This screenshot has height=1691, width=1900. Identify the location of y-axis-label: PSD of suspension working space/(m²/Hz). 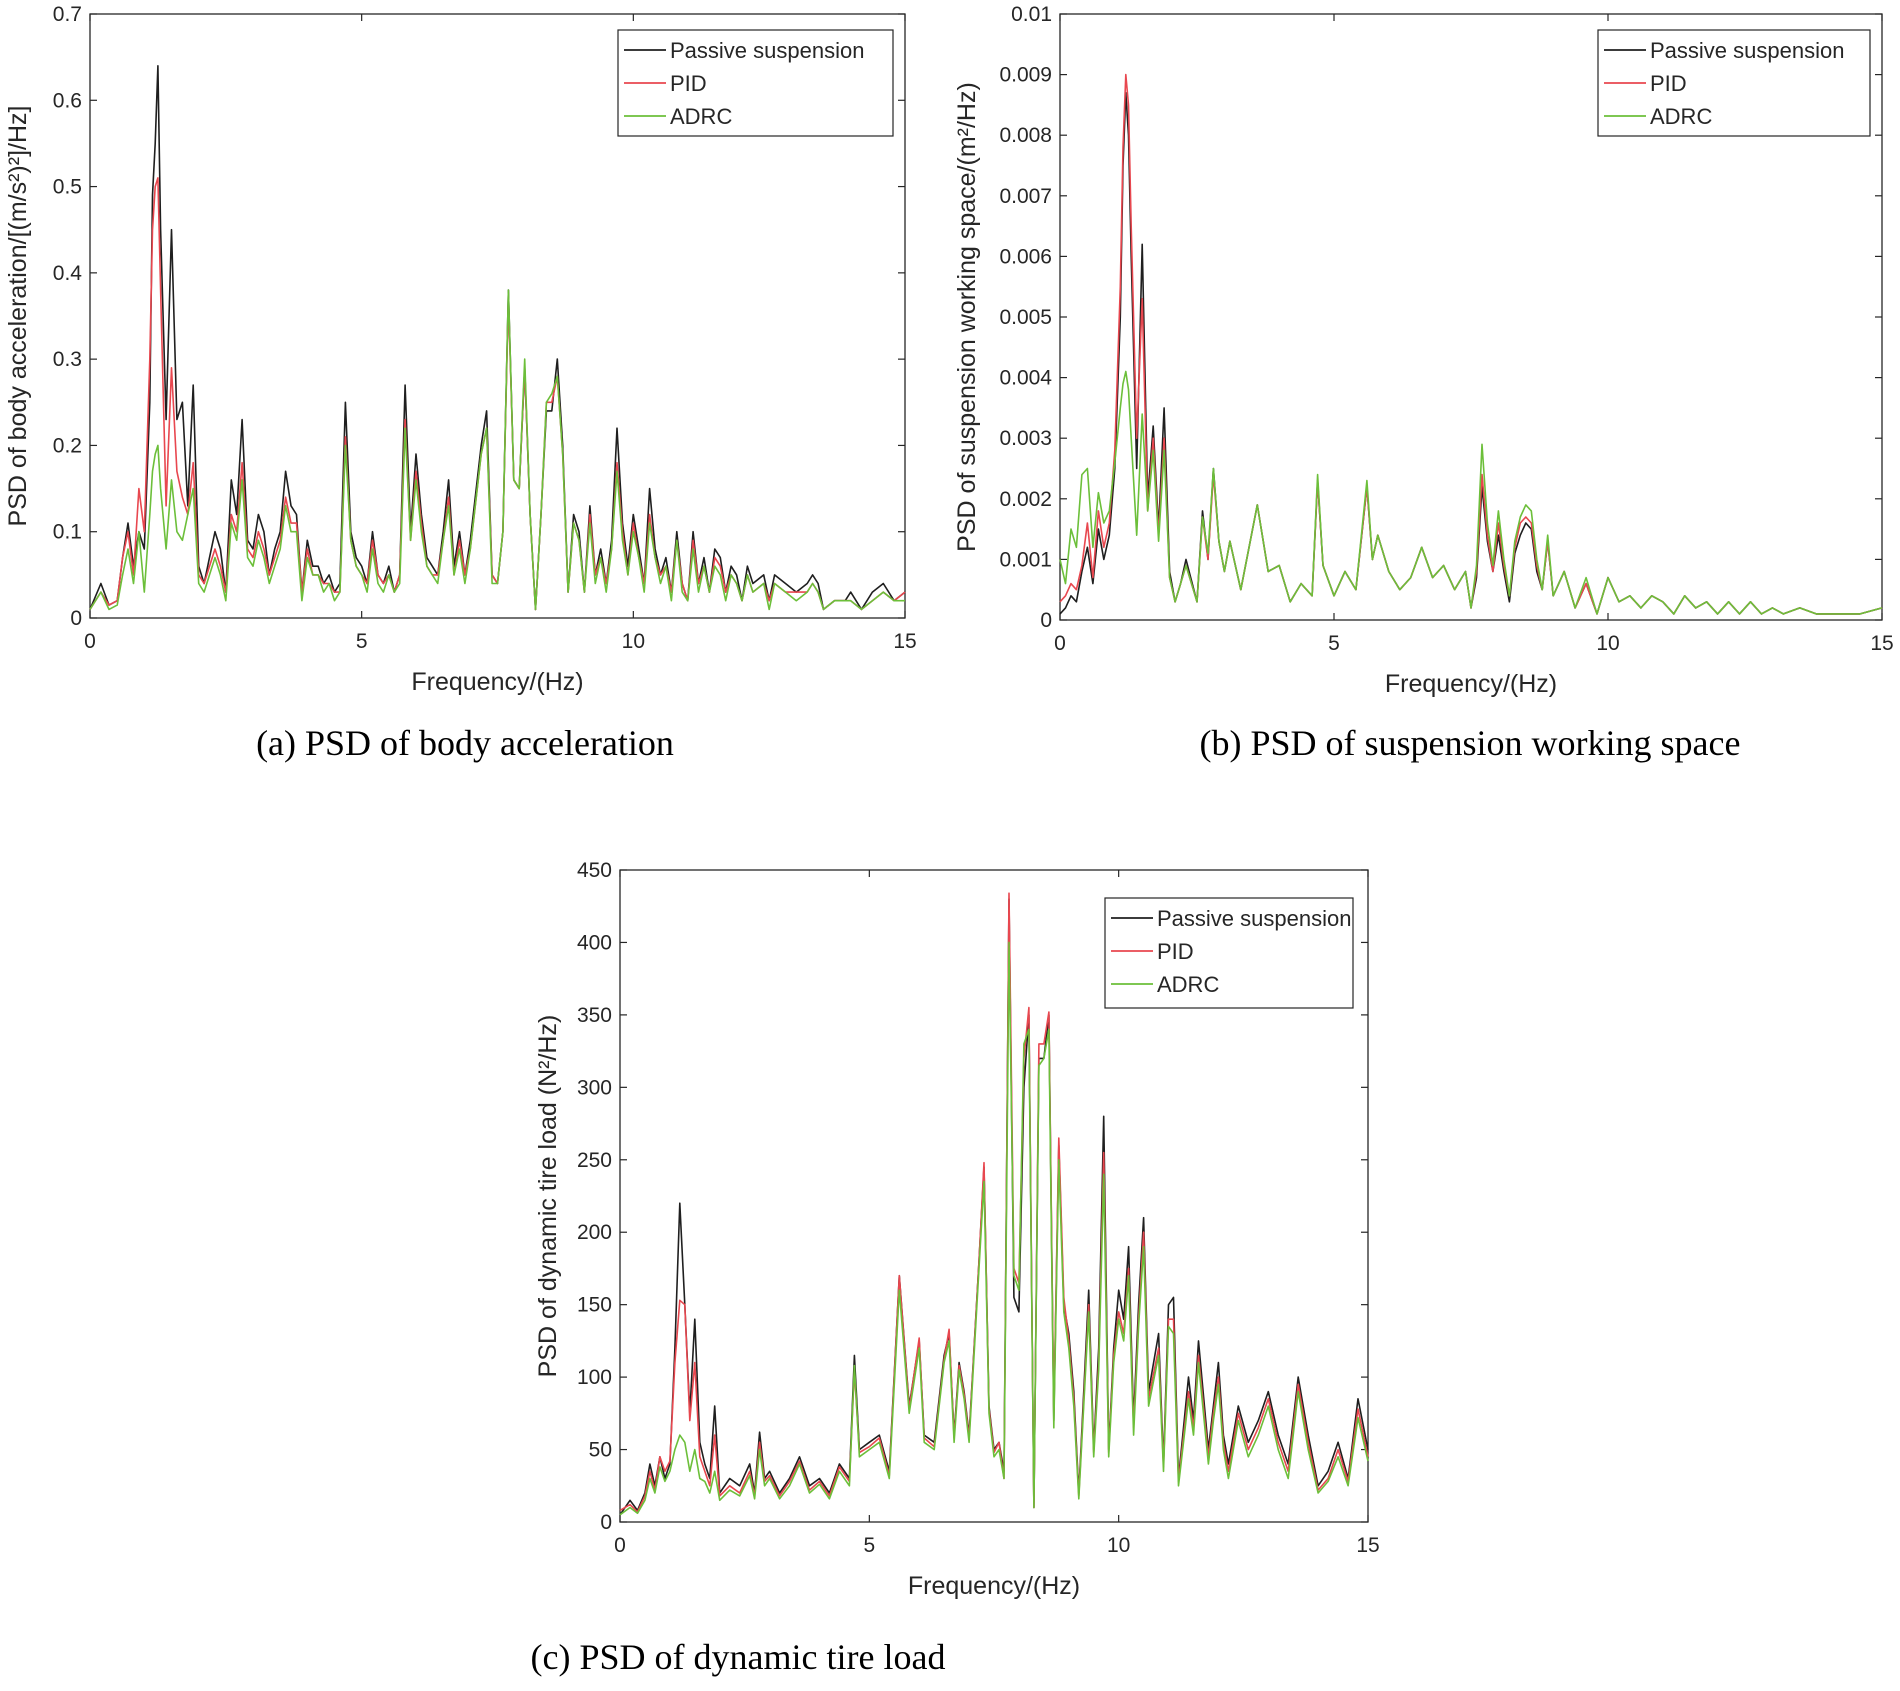
(967, 317).